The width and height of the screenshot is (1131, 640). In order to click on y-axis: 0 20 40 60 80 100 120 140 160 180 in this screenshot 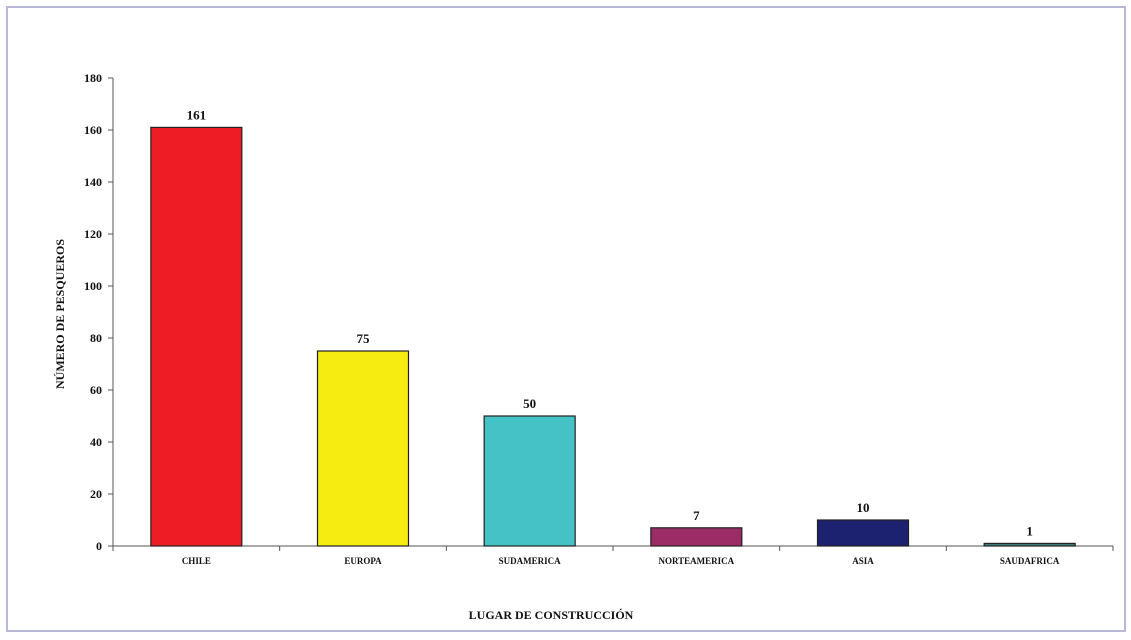, I will do `click(99, 312)`.